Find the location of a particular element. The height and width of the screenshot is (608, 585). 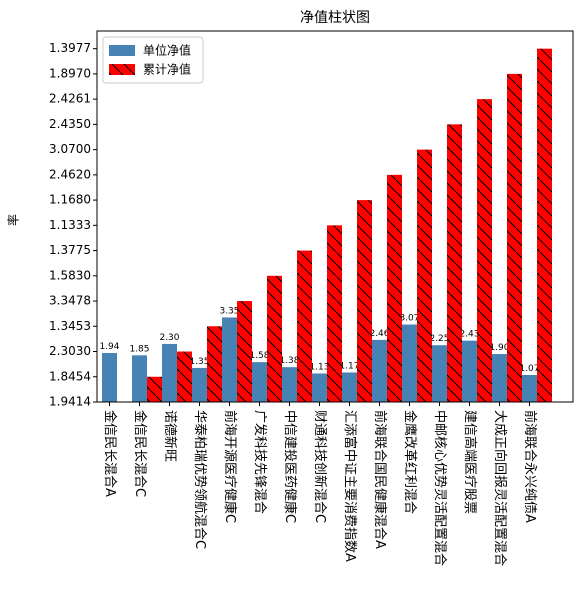

data-label: 1.85 is located at coordinates (139, 349).